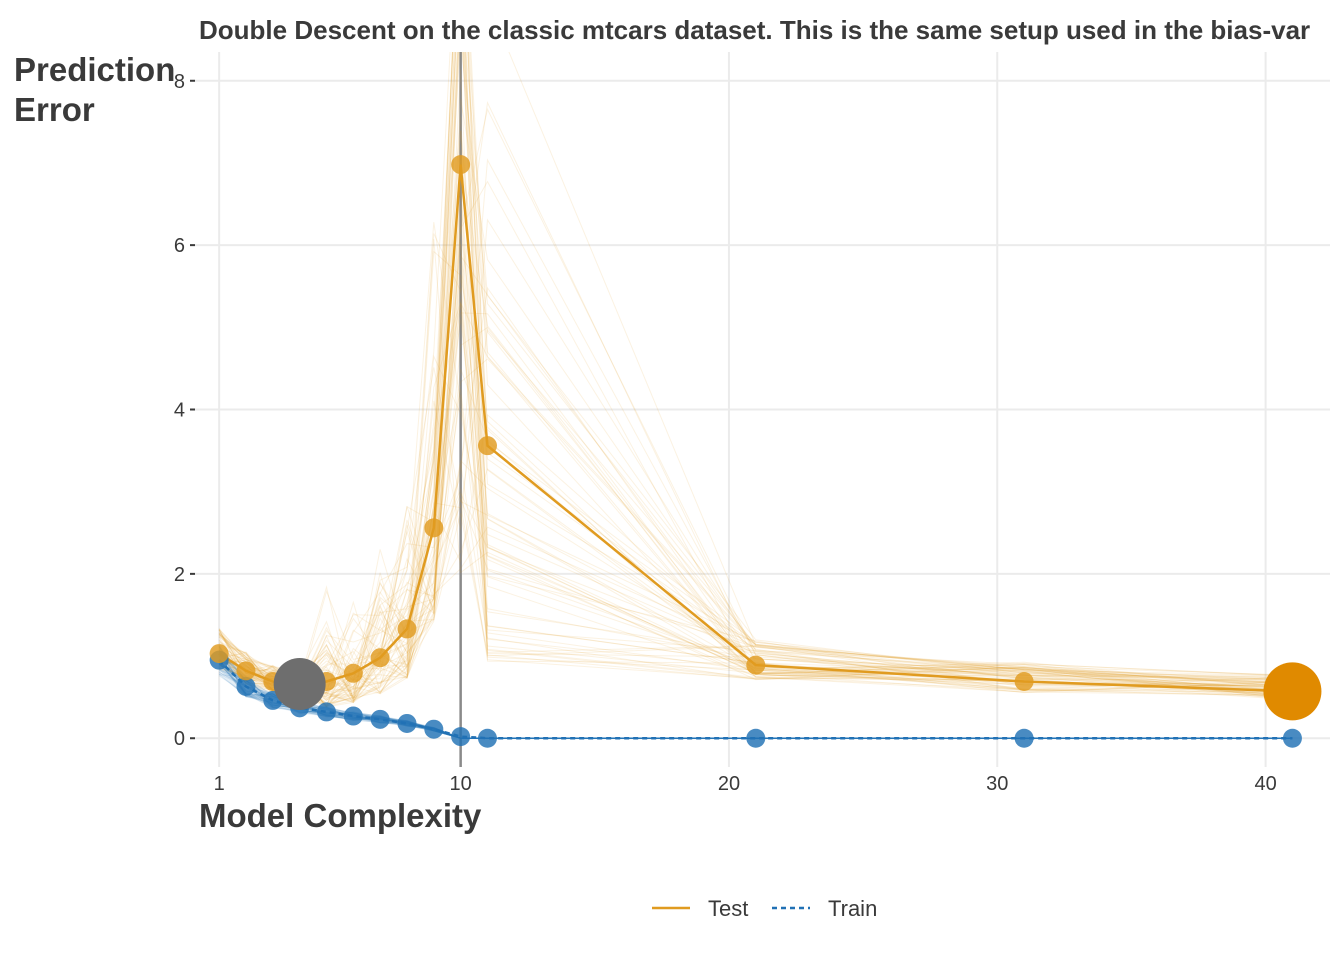 Image resolution: width=1344 pixels, height=960 pixels. Describe the element at coordinates (219, 784) in the screenshot. I see `x-tick-label: 1` at that location.